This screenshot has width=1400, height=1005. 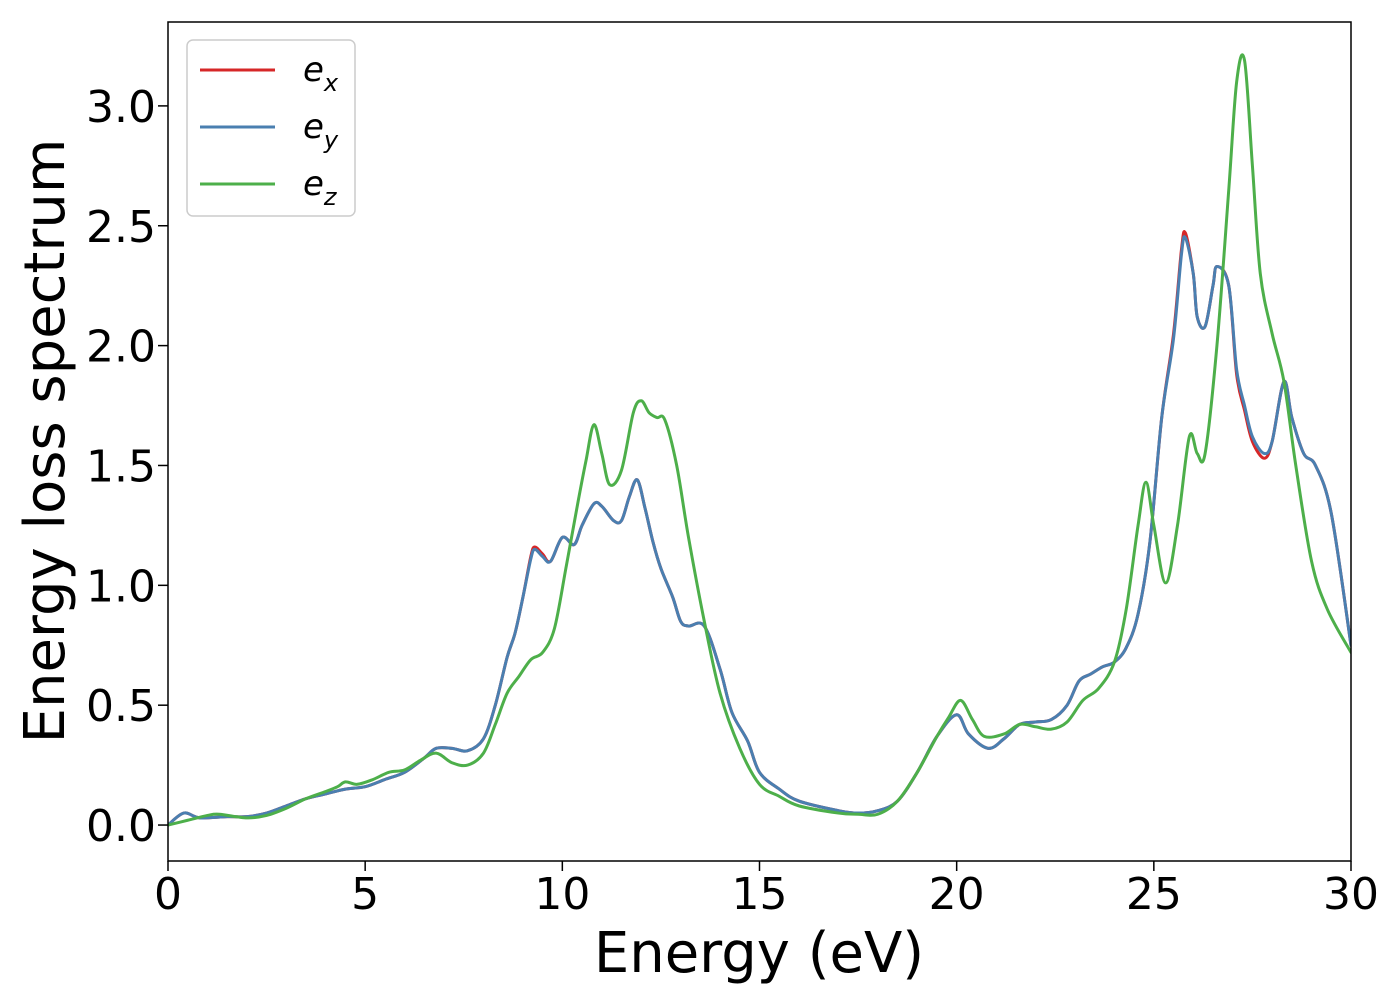 I want to click on legend: ex ey ez, so click(x=271, y=128).